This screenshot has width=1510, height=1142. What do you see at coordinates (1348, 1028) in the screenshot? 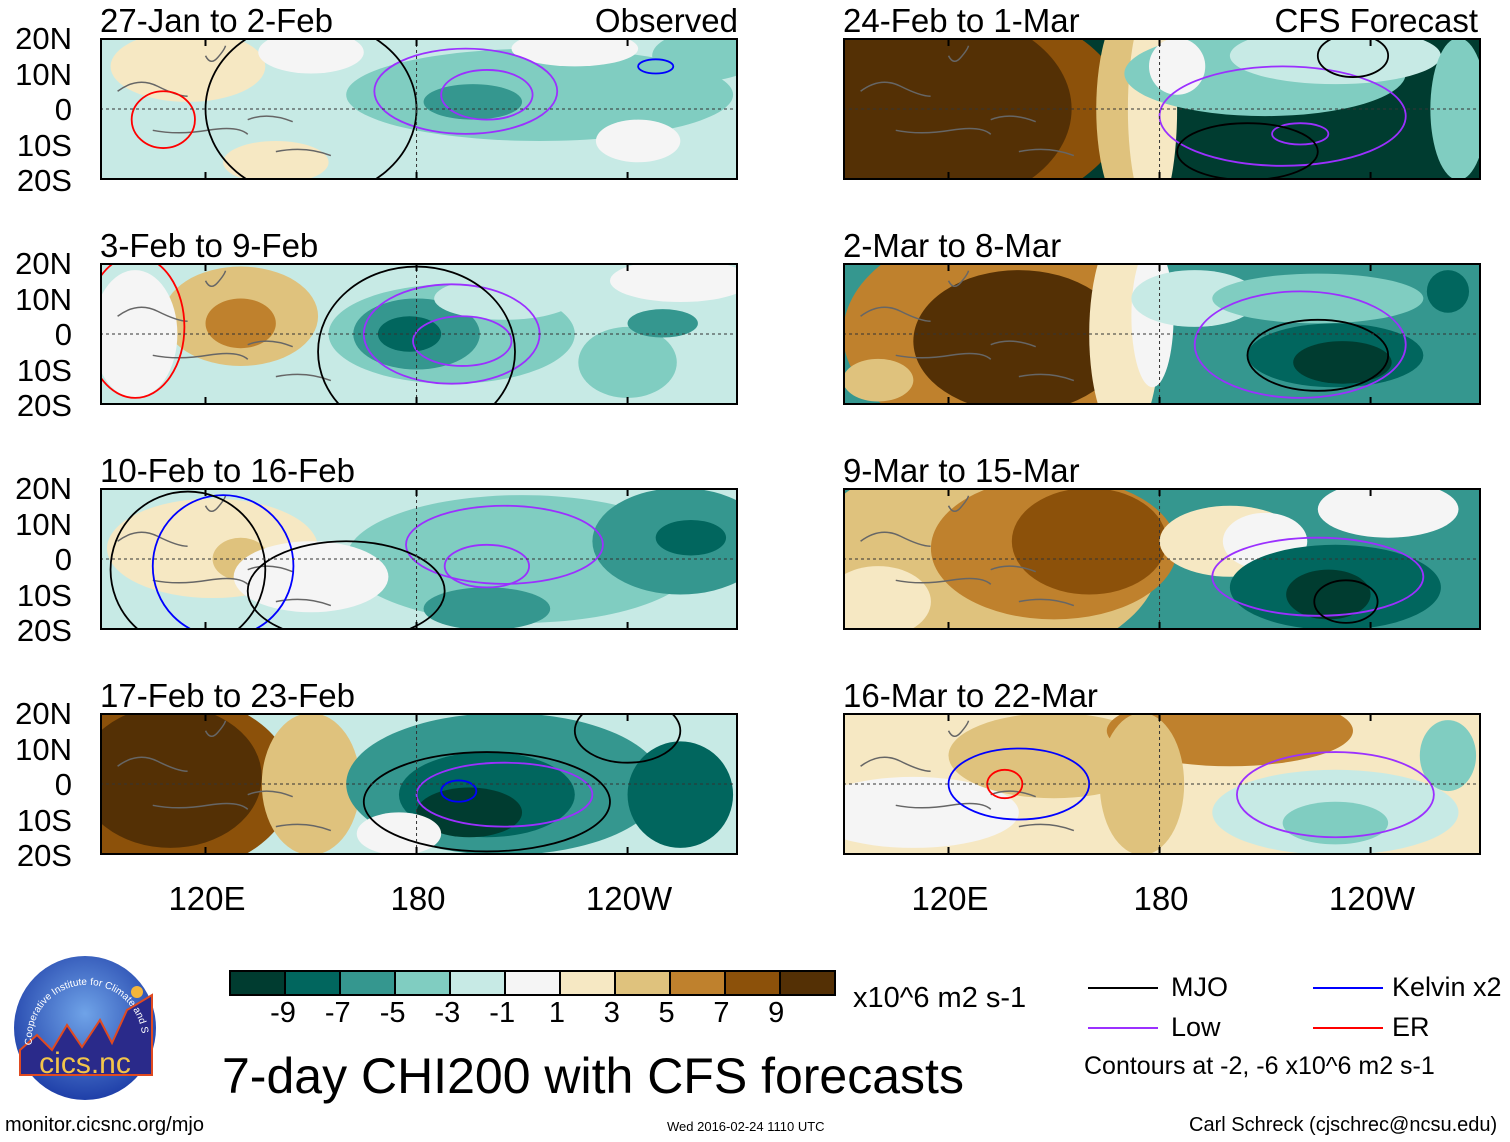
I see `legend-line-er` at bounding box center [1348, 1028].